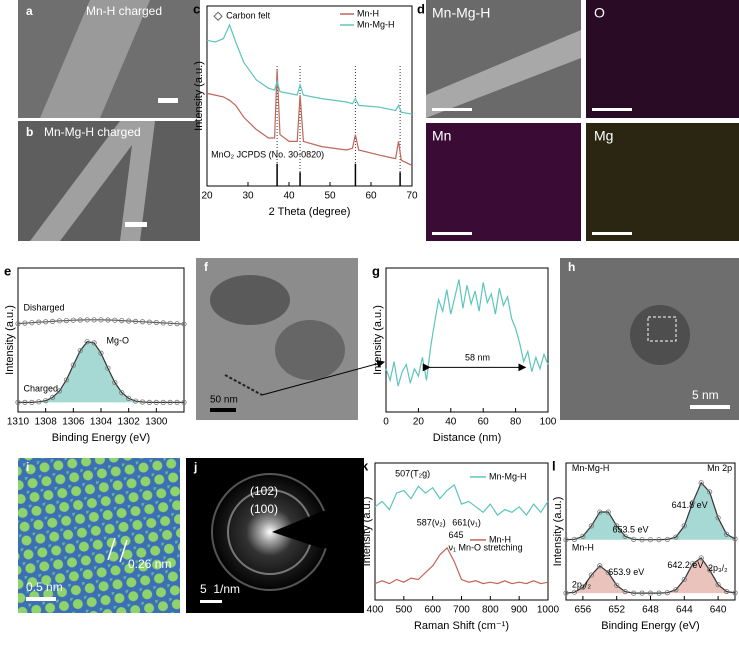 The width and height of the screenshot is (739, 656). What do you see at coordinates (467, 438) in the screenshot?
I see `x-axis-label: Distance (nm)` at bounding box center [467, 438].